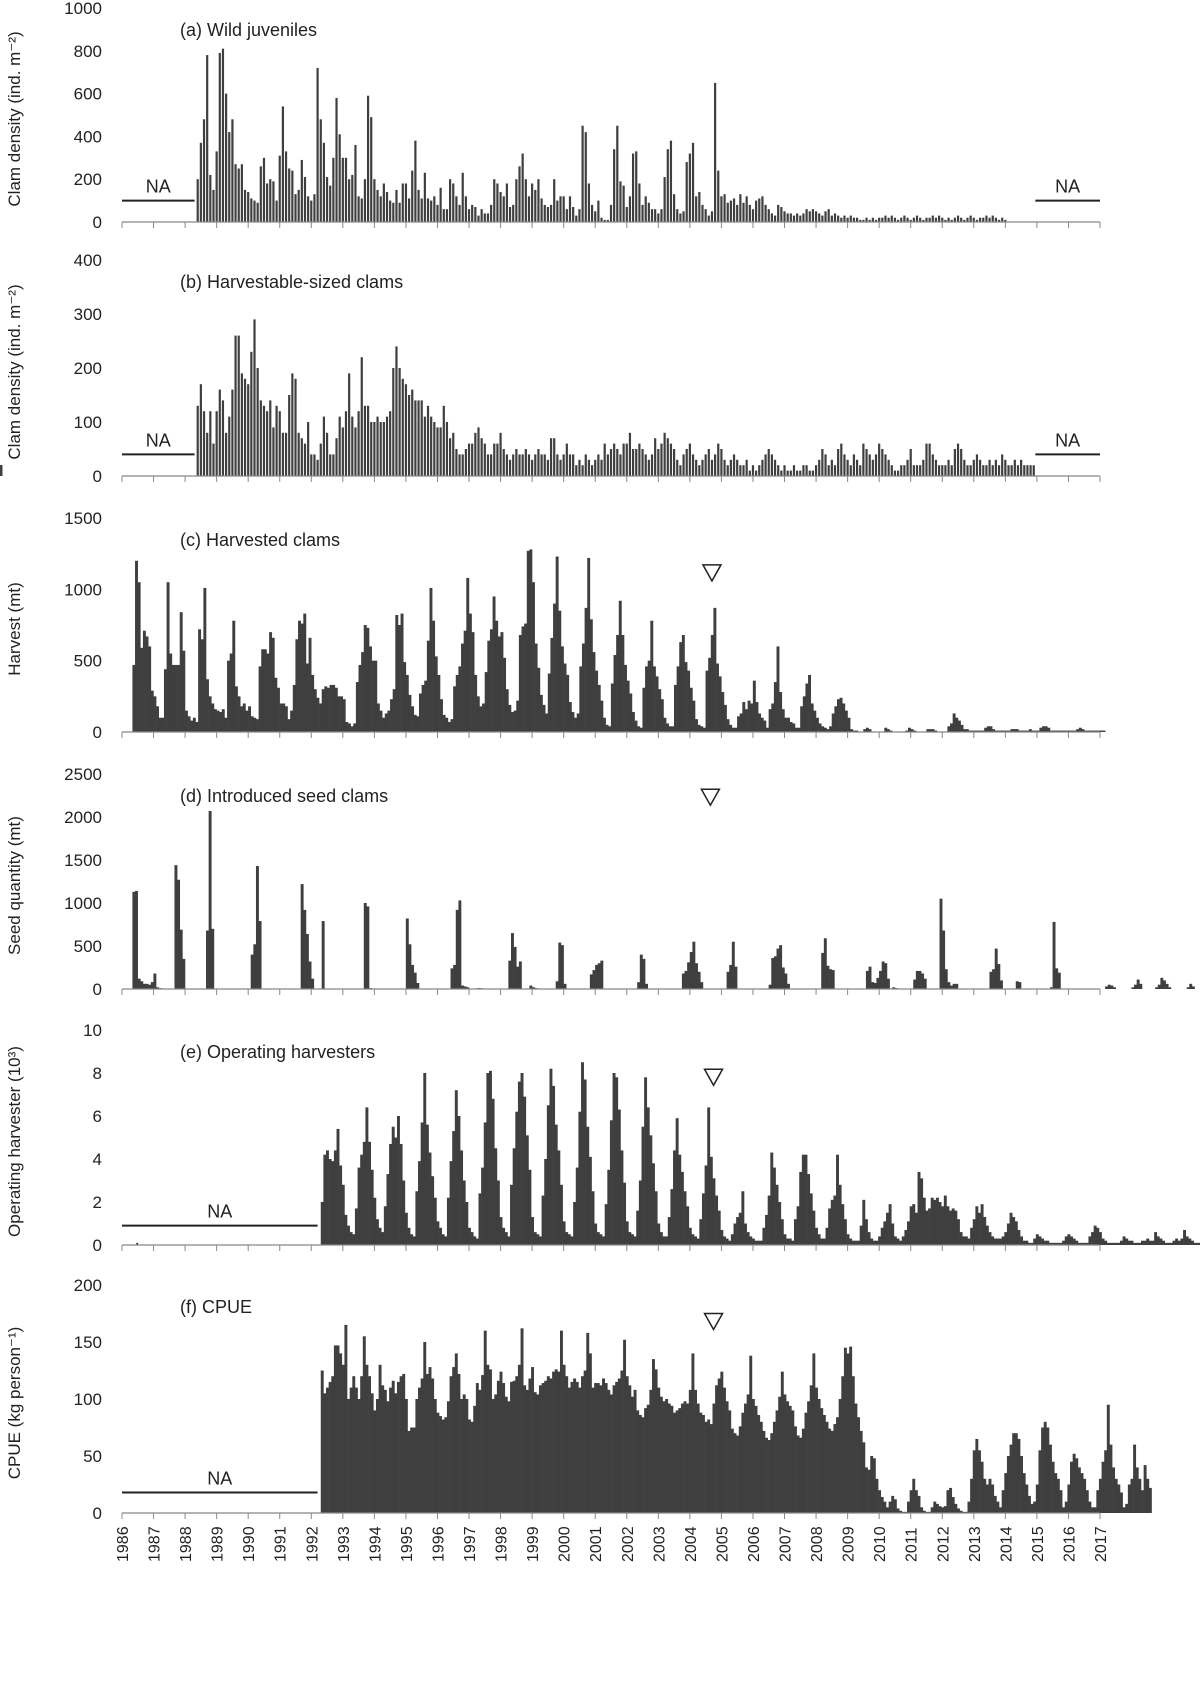 This screenshot has width=1200, height=1705. What do you see at coordinates (849, 1544) in the screenshot?
I see `x-tick-label: 2009` at bounding box center [849, 1544].